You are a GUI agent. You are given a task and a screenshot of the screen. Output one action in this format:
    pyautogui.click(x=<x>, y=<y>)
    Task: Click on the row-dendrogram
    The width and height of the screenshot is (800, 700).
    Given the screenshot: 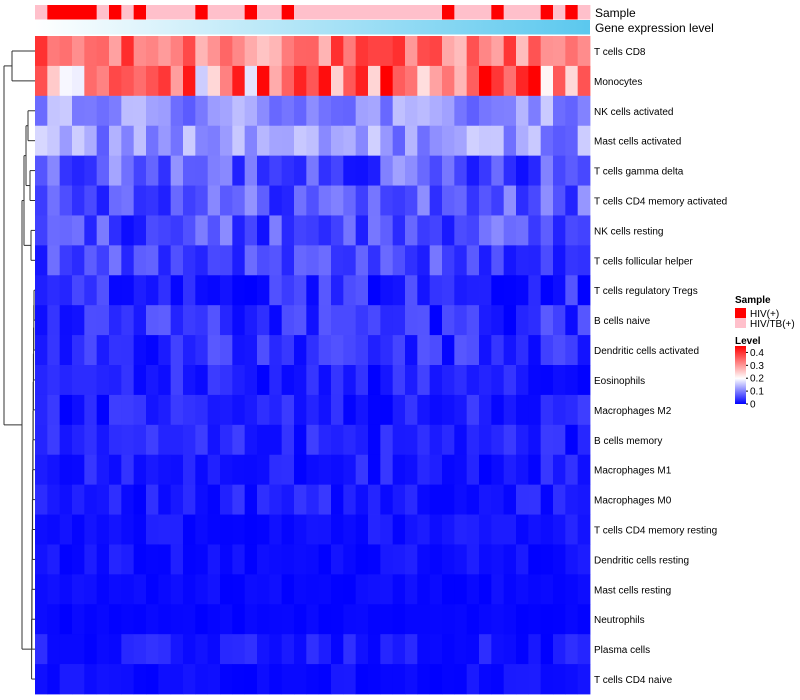 What is the action you would take?
    pyautogui.click(x=19, y=365)
    